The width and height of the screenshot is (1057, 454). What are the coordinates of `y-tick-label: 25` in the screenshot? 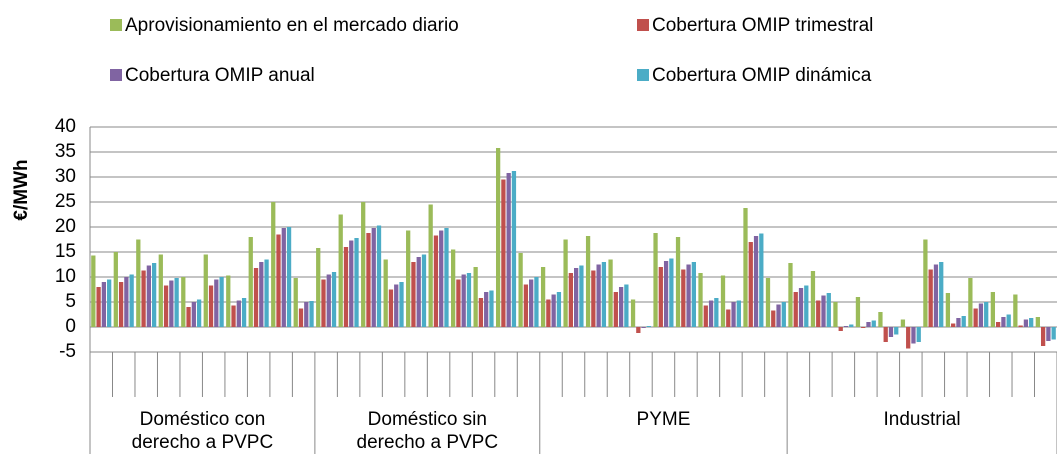 It's located at (65, 201).